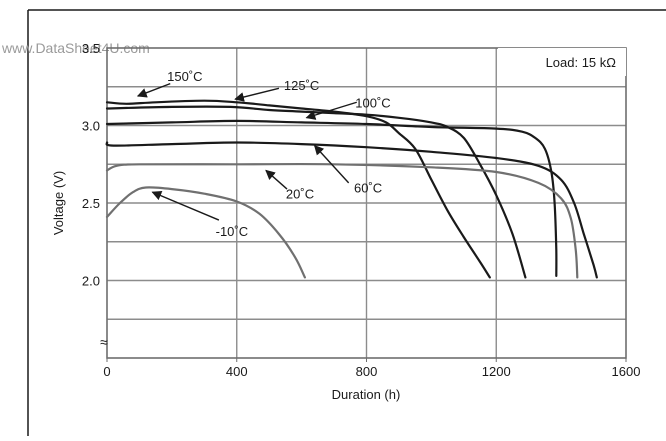  I want to click on load-label: Load: 15 kΩ, so click(581, 62).